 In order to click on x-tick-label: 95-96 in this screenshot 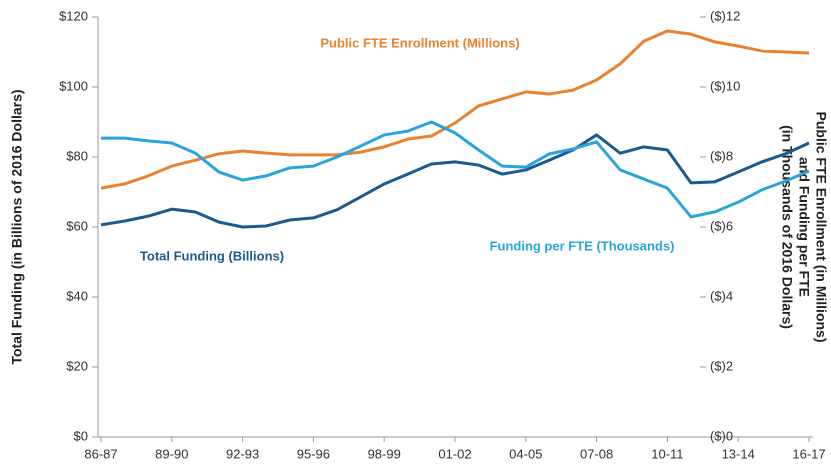, I will do `click(313, 453)`.